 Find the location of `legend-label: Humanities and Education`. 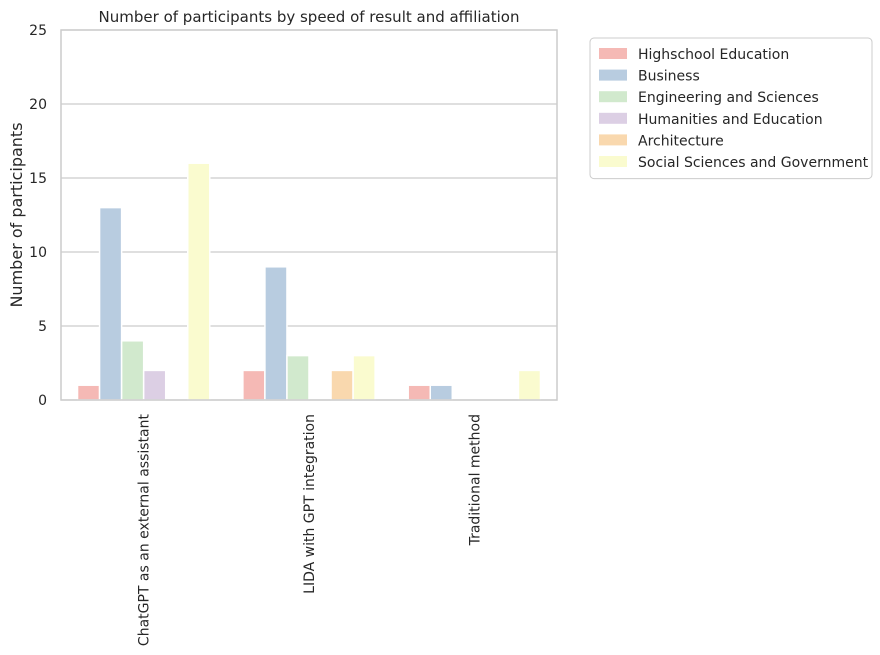

legend-label: Humanities and Education is located at coordinates (730, 120).